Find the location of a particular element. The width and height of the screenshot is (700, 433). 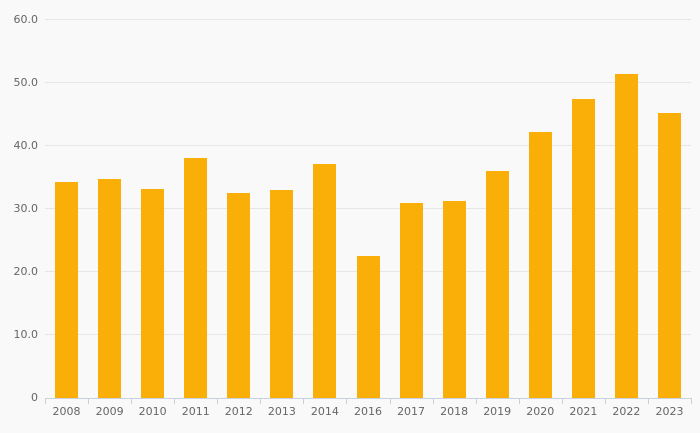

bar-2011 is located at coordinates (196, 277).